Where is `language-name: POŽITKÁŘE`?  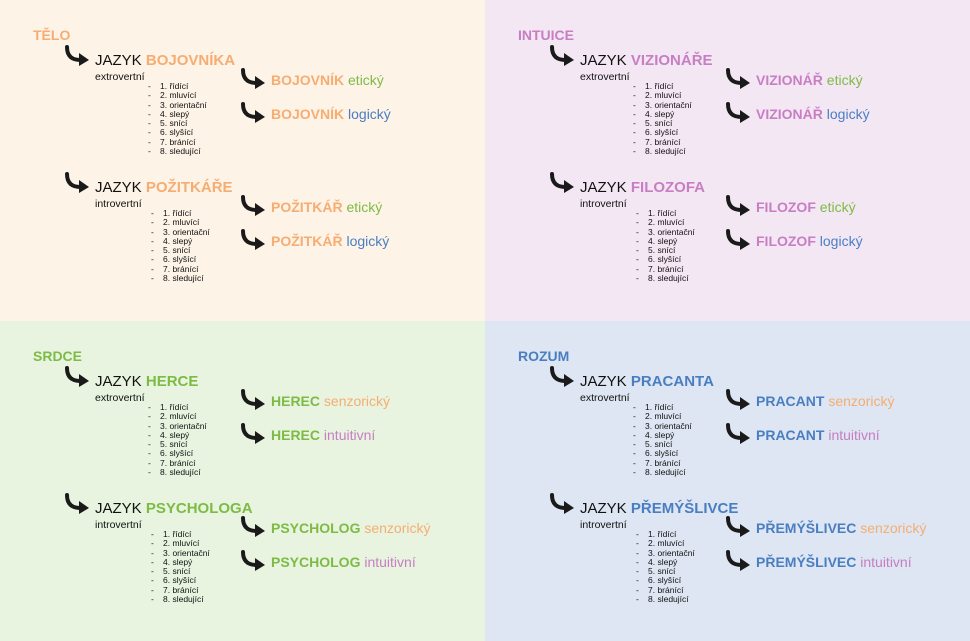 language-name: POŽITKÁŘE is located at coordinates (189, 187).